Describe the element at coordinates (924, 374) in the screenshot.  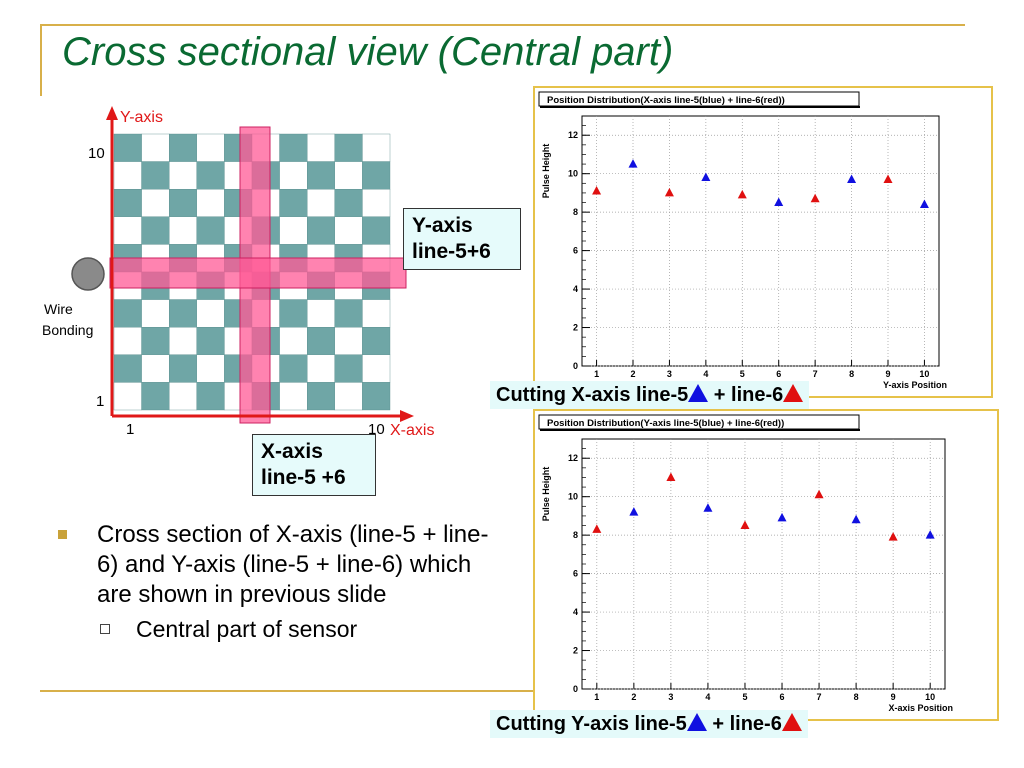
I see `x-tick-label: 10` at that location.